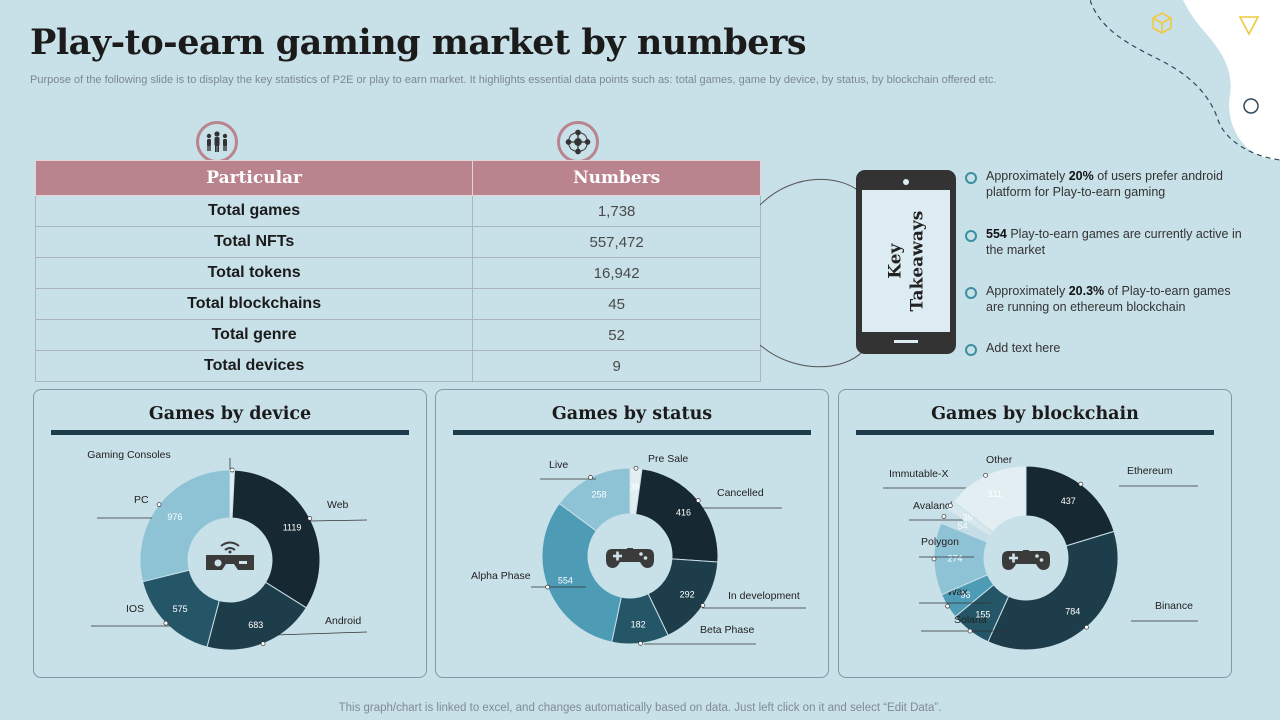 This screenshot has height=720, width=1280. What do you see at coordinates (668, 459) in the screenshot?
I see `category-label-pre-sale: Pre Sale` at bounding box center [668, 459].